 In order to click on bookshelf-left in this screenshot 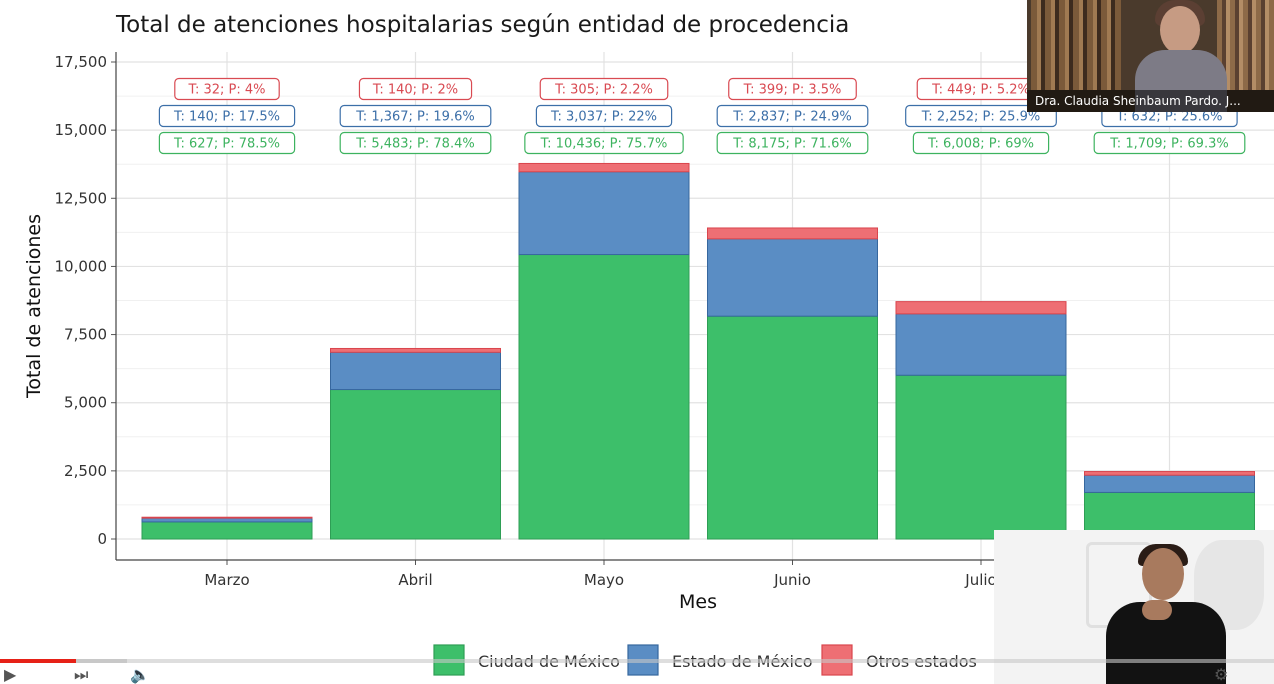, I will do `click(1076, 45)`.